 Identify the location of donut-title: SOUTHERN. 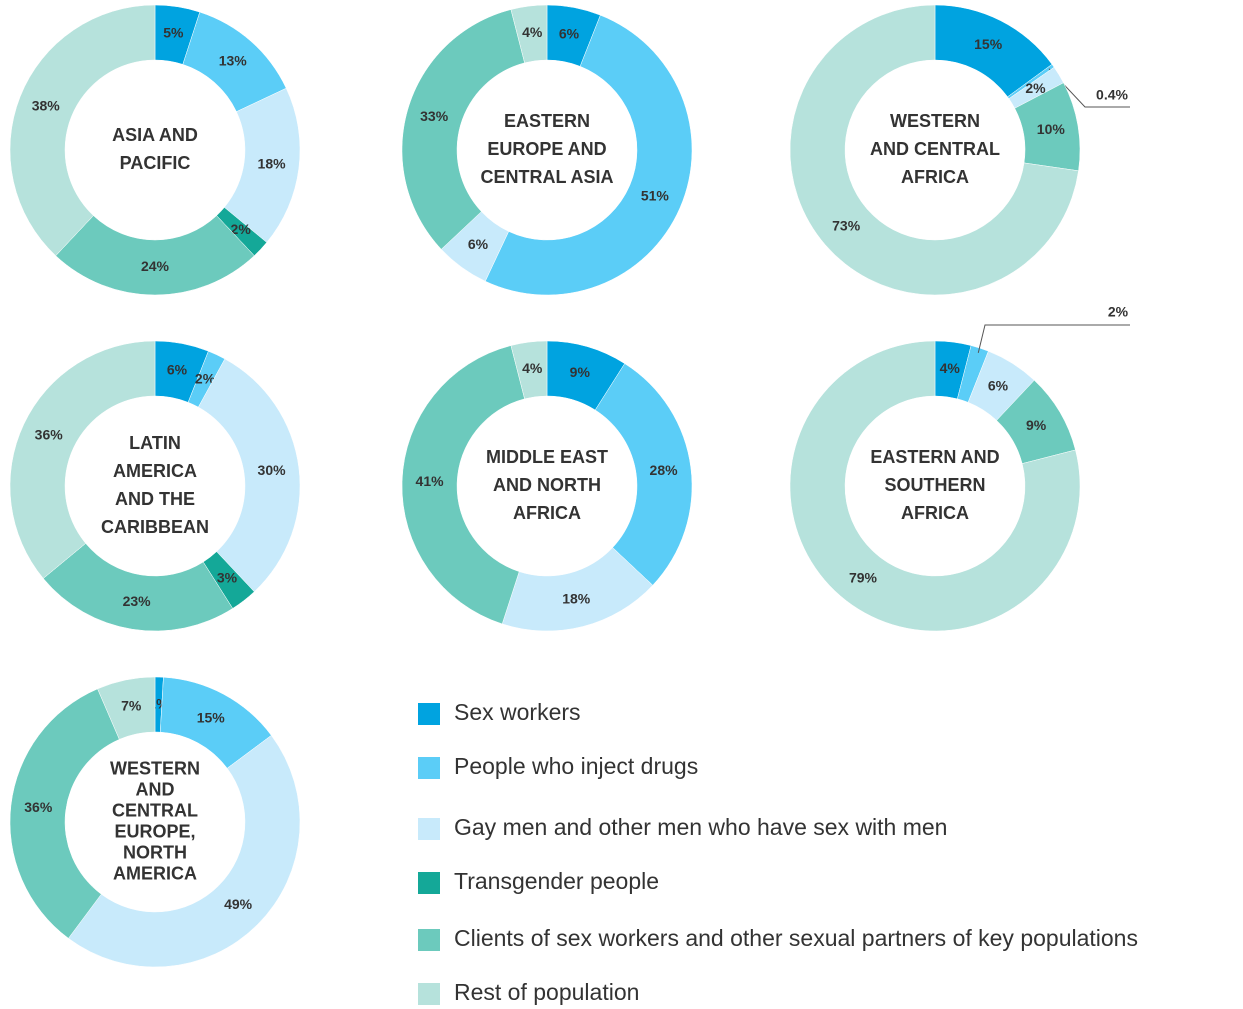
(934, 485).